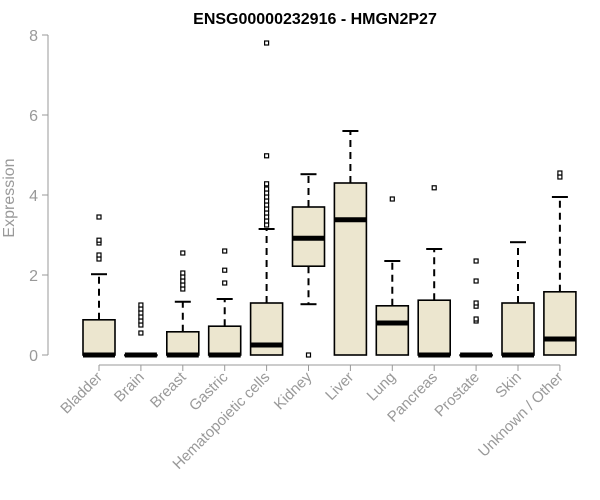 The height and width of the screenshot is (500, 600). Describe the element at coordinates (382, 387) in the screenshot. I see `x-tick-label: Lung` at that location.